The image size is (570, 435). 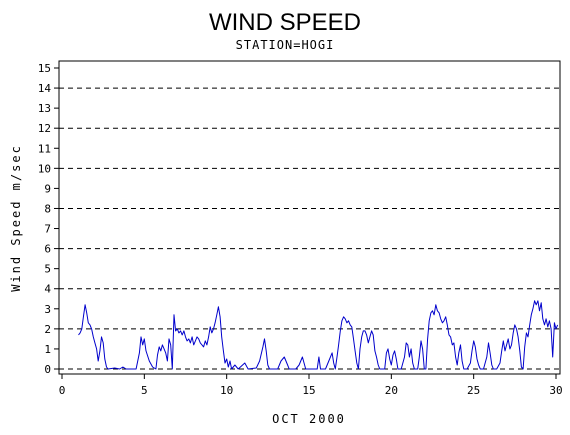 What do you see at coordinates (391, 390) in the screenshot?
I see `x-tick-label: 20` at bounding box center [391, 390].